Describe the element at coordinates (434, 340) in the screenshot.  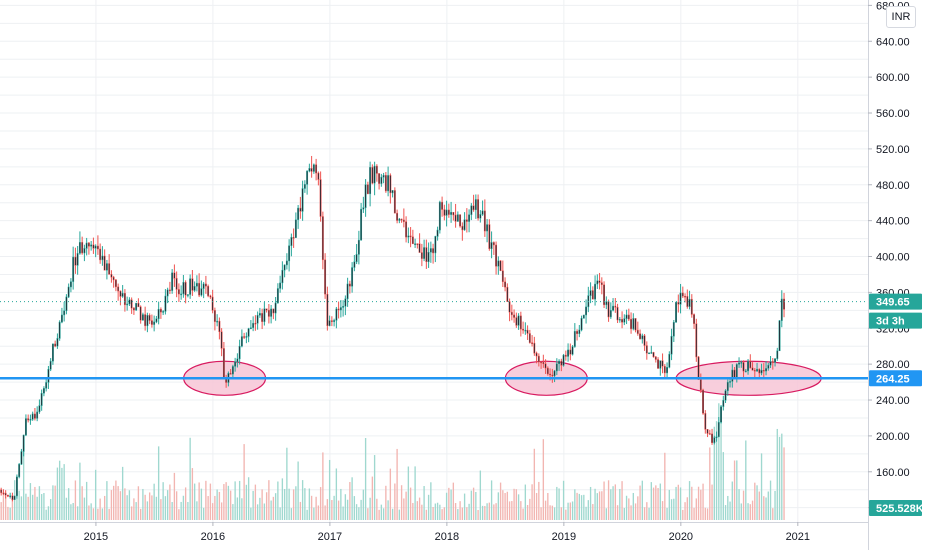
I see `price-lines` at that location.